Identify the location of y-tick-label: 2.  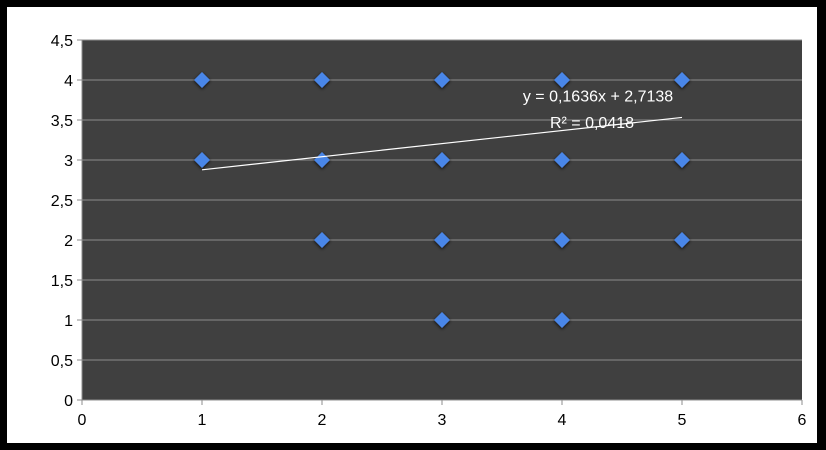
(68, 241).